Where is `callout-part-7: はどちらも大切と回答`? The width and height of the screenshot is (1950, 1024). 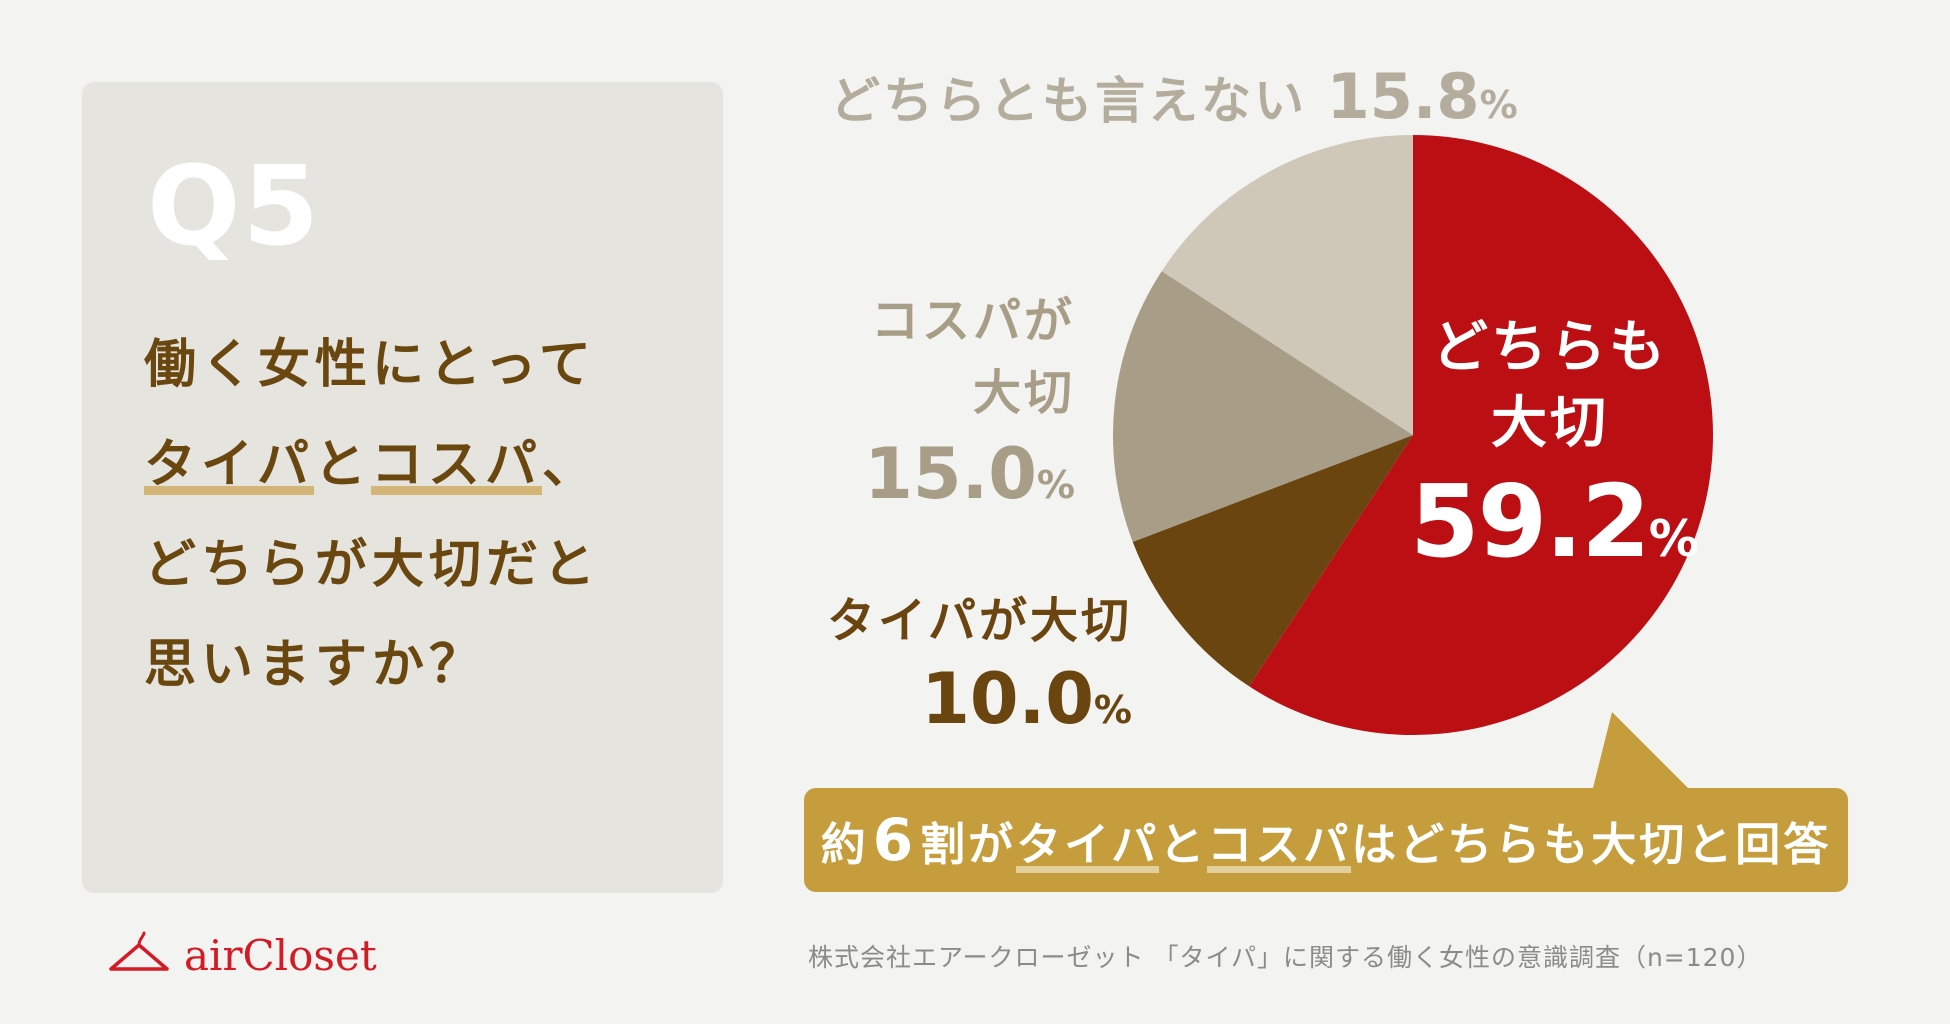 callout-part-7: はどちらも大切と回答 is located at coordinates (1591, 844).